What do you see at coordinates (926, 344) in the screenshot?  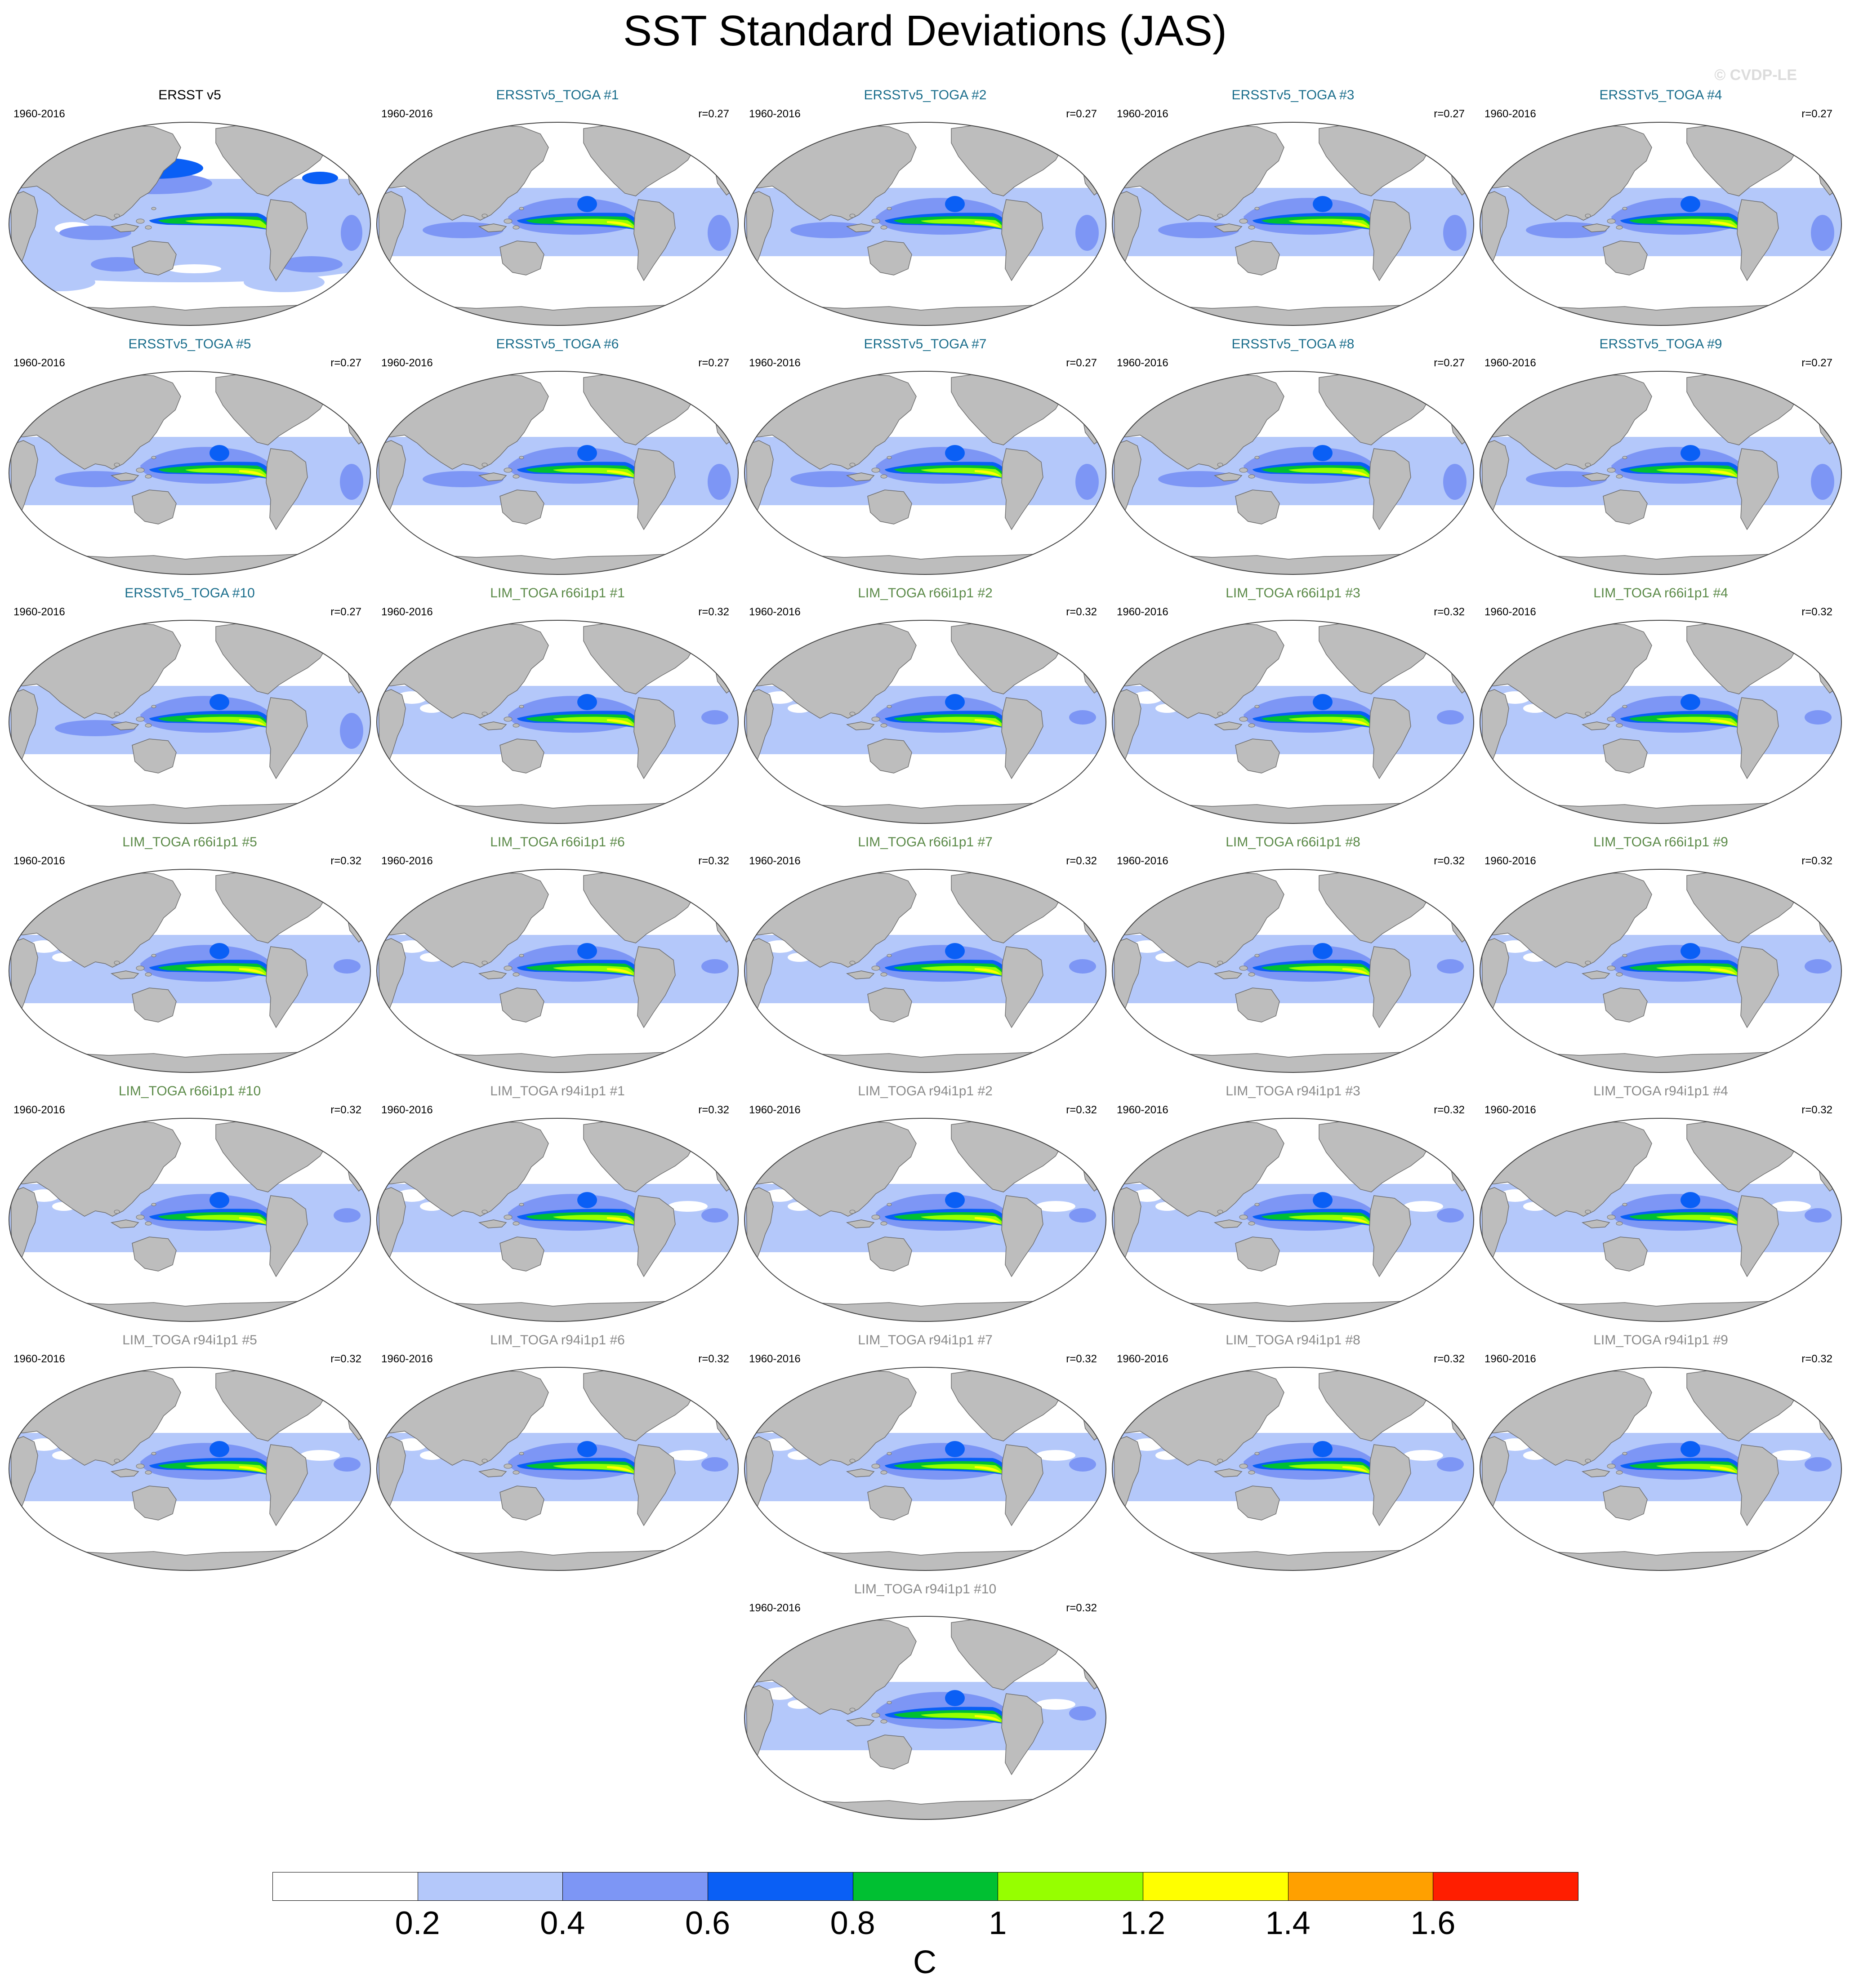 I see `panel-title: ERSSTv5_TOGA #7` at bounding box center [926, 344].